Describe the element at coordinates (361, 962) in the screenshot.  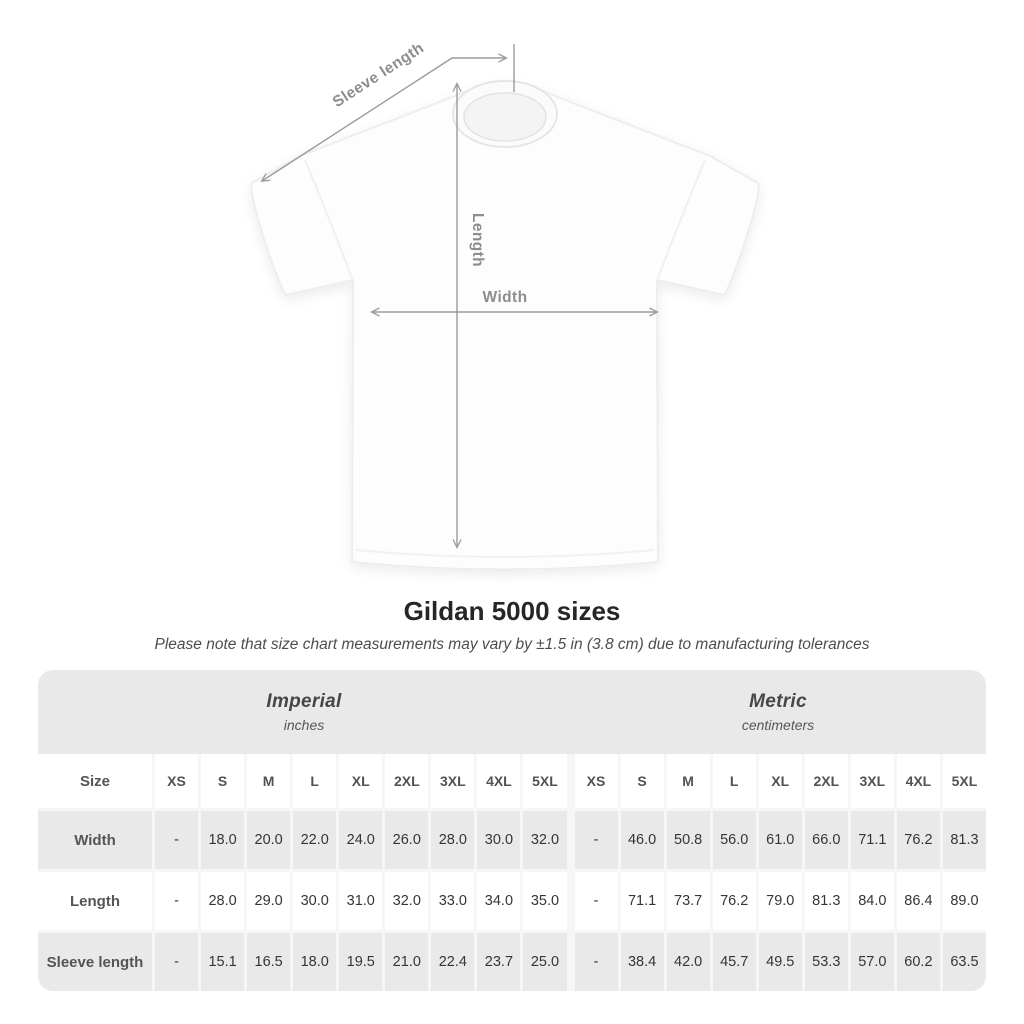
I see `imperial-value-cell: 19.5` at that location.